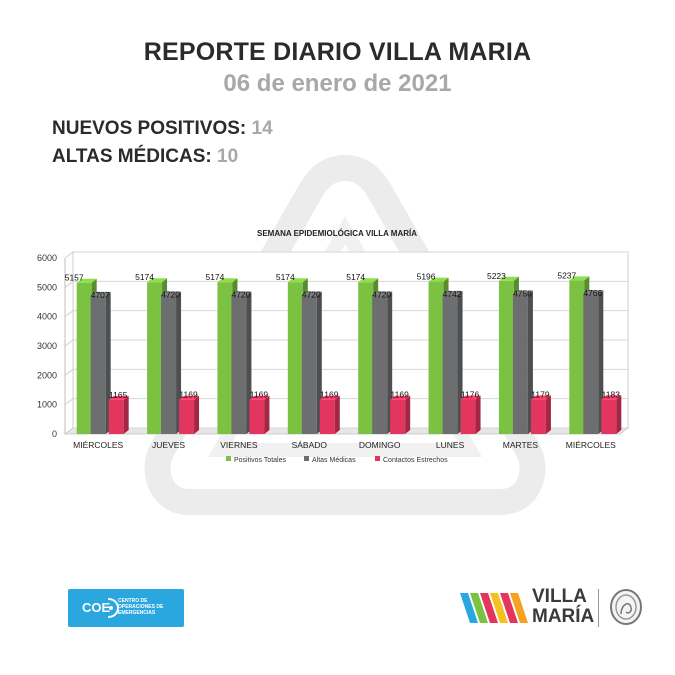 The image size is (675, 675). I want to click on y-tick-label: 5000, so click(47, 287).